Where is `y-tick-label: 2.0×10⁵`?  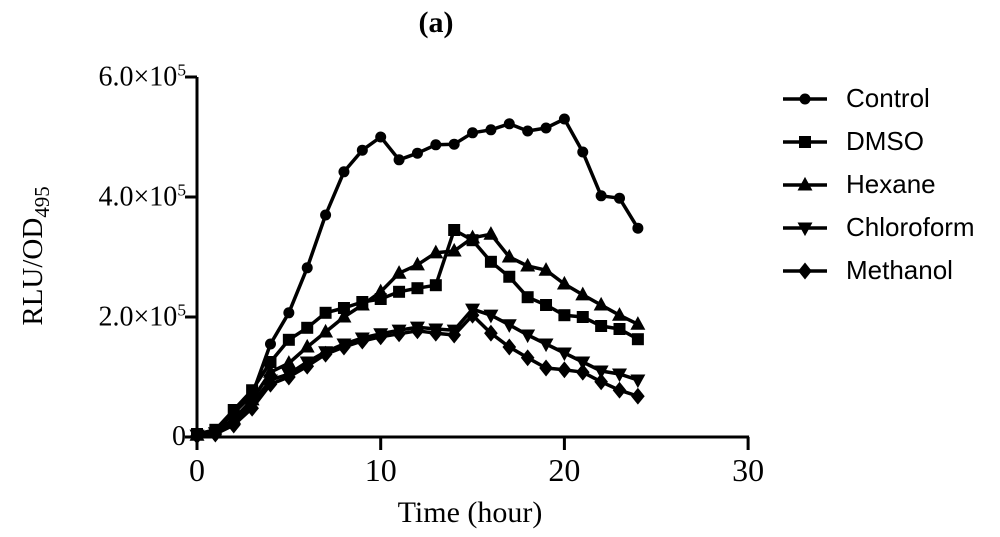
y-tick-label: 2.0×10⁵ is located at coordinates (142, 316).